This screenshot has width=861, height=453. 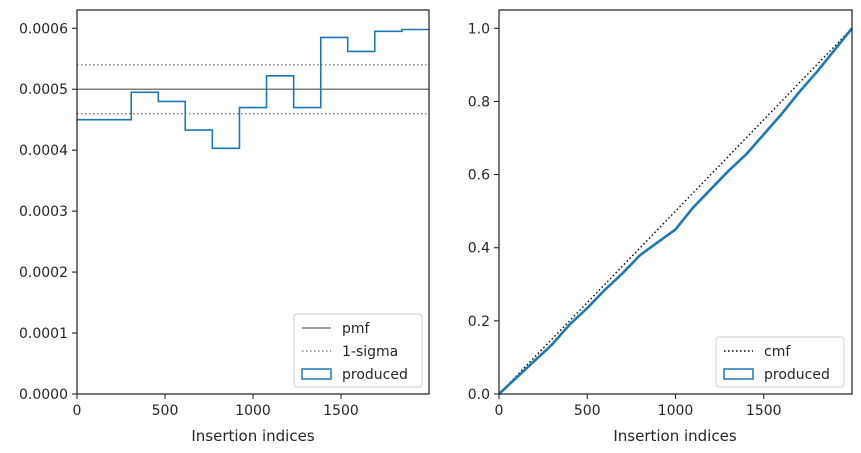 What do you see at coordinates (479, 176) in the screenshot?
I see `y-tick-label: 0.6` at bounding box center [479, 176].